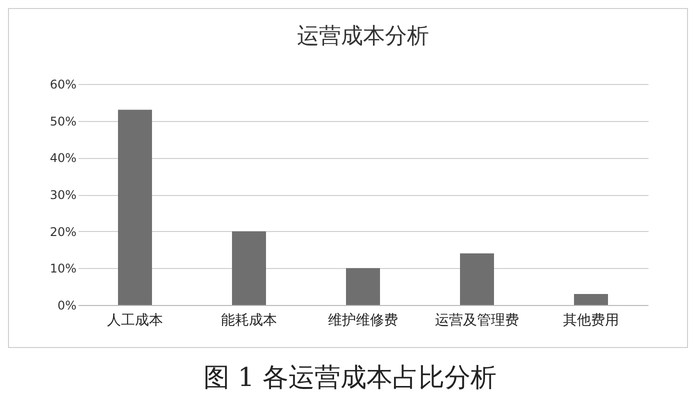  What do you see at coordinates (63, 195) in the screenshot?
I see `y-tick-label: 30%` at bounding box center [63, 195].